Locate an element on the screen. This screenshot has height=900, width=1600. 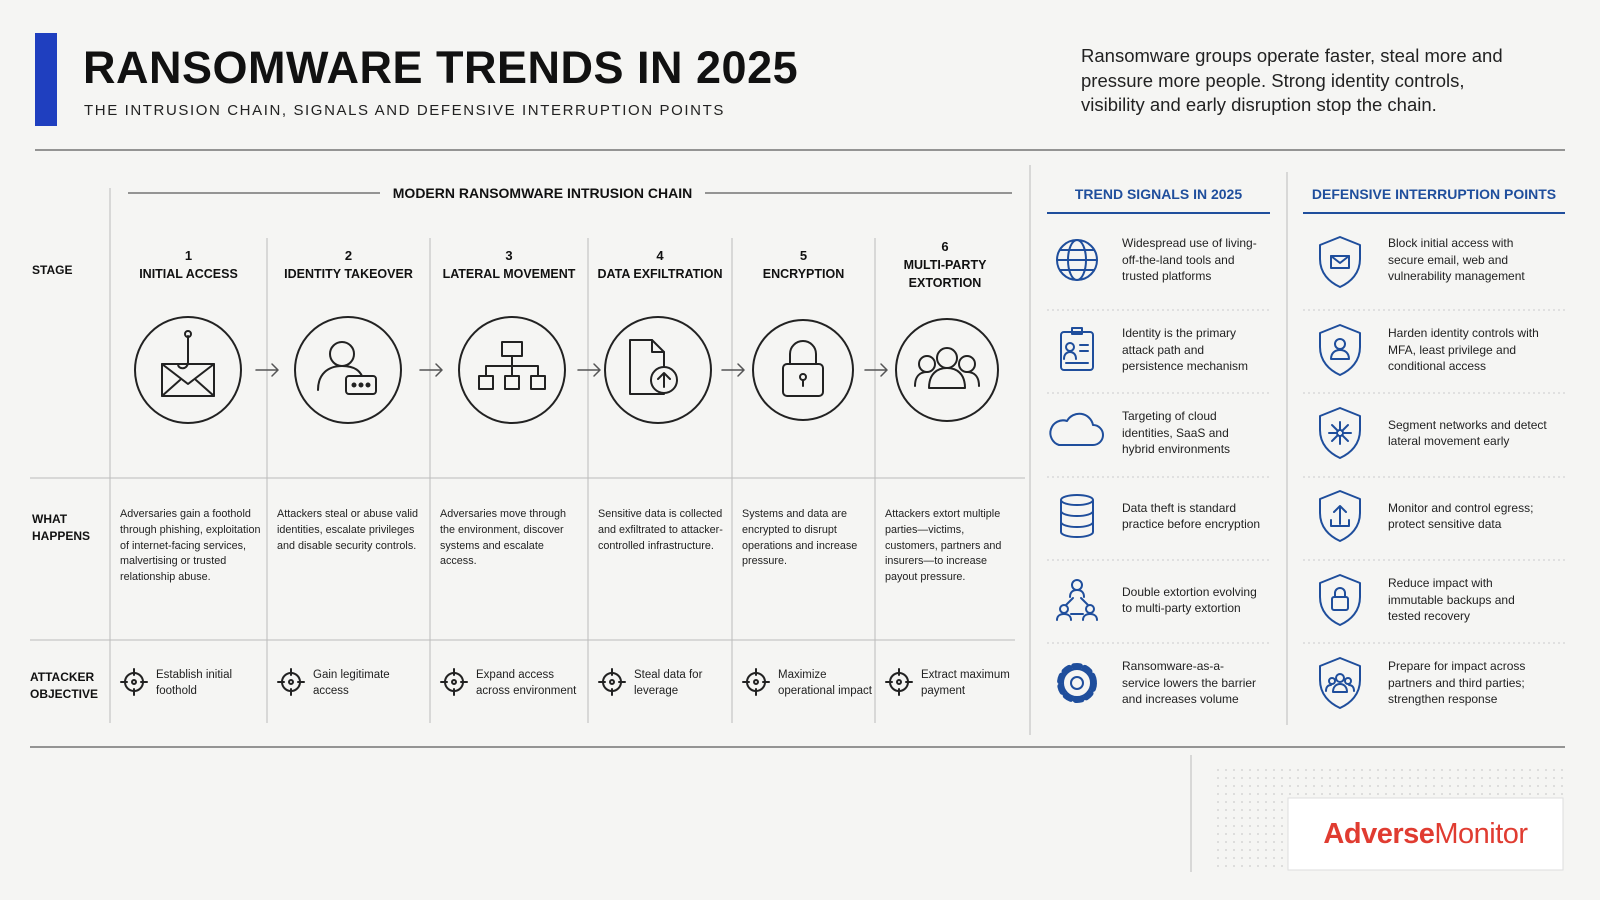
logo-part: Adverse is located at coordinates (1379, 834).